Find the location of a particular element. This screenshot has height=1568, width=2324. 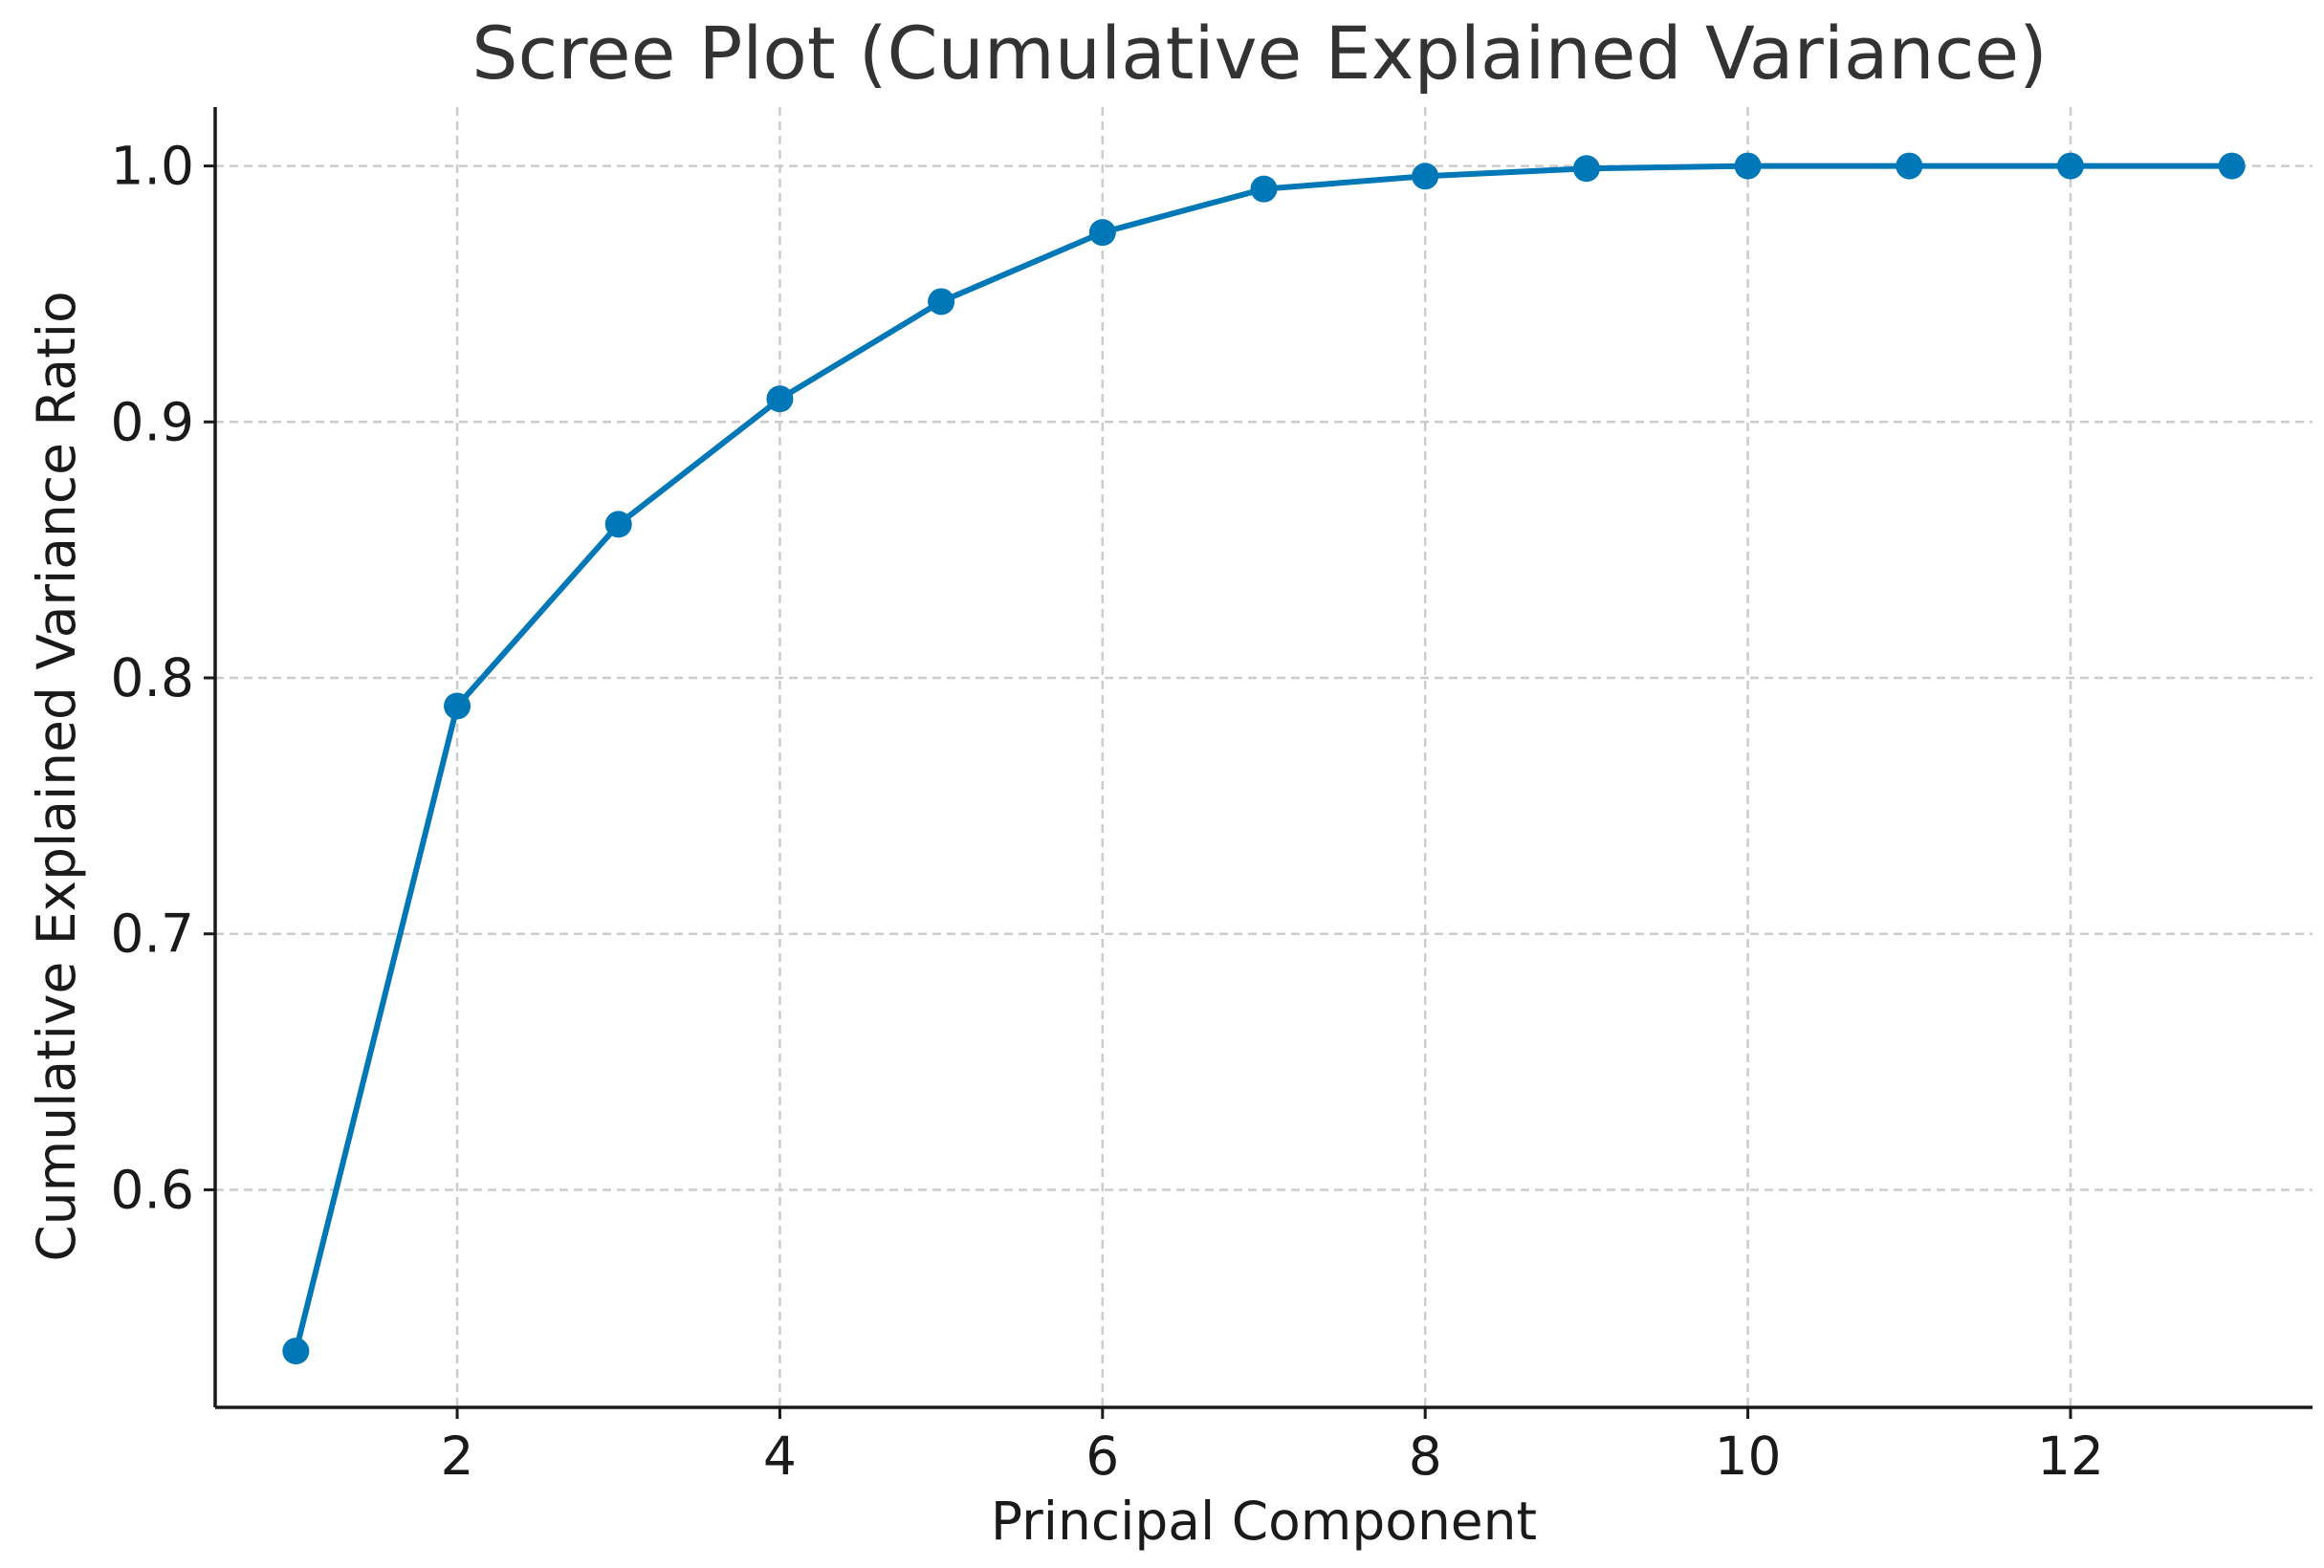

x-tick-label-4: 4 is located at coordinates (780, 1456).